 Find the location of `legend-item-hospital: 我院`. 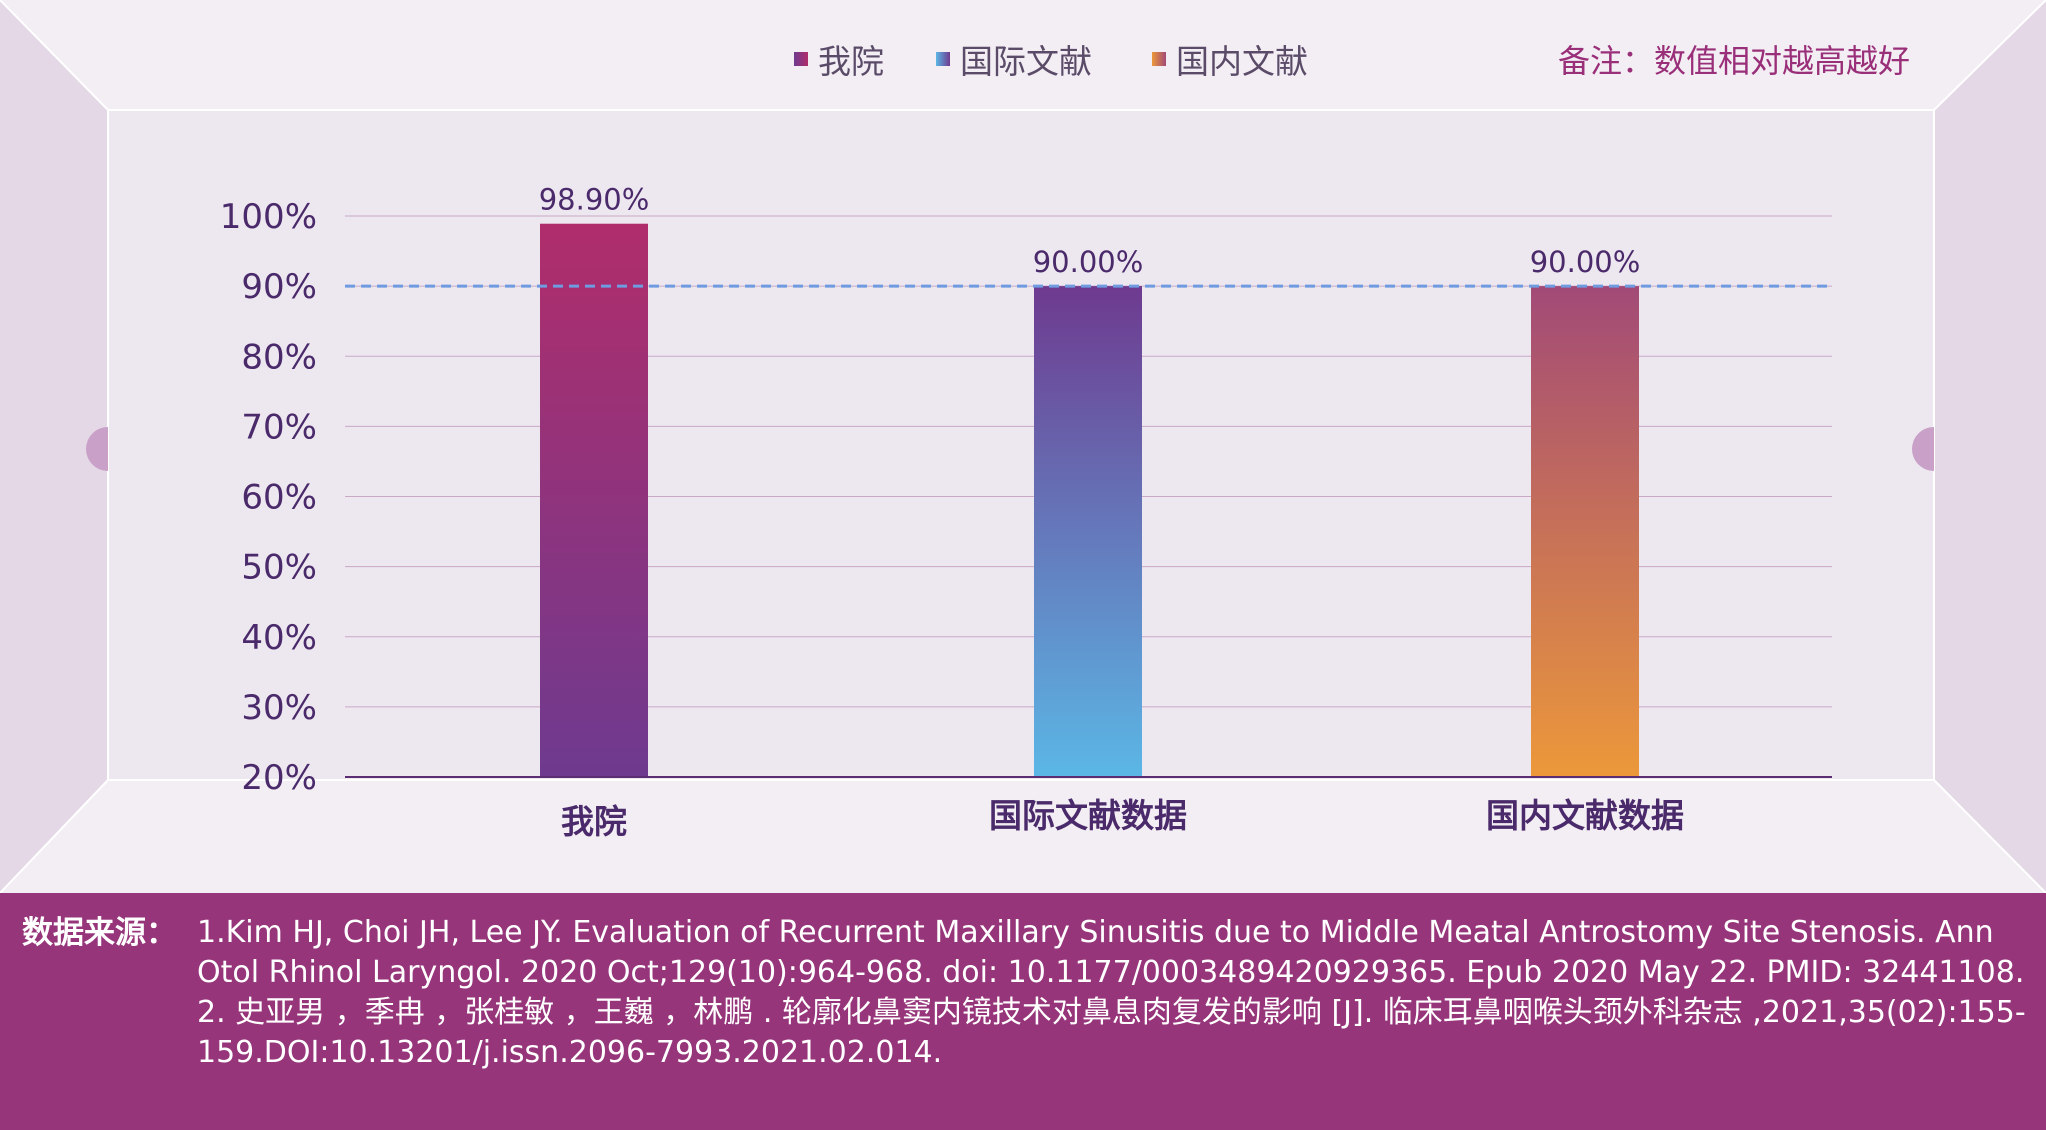

legend-item-hospital: 我院 is located at coordinates (839, 59).